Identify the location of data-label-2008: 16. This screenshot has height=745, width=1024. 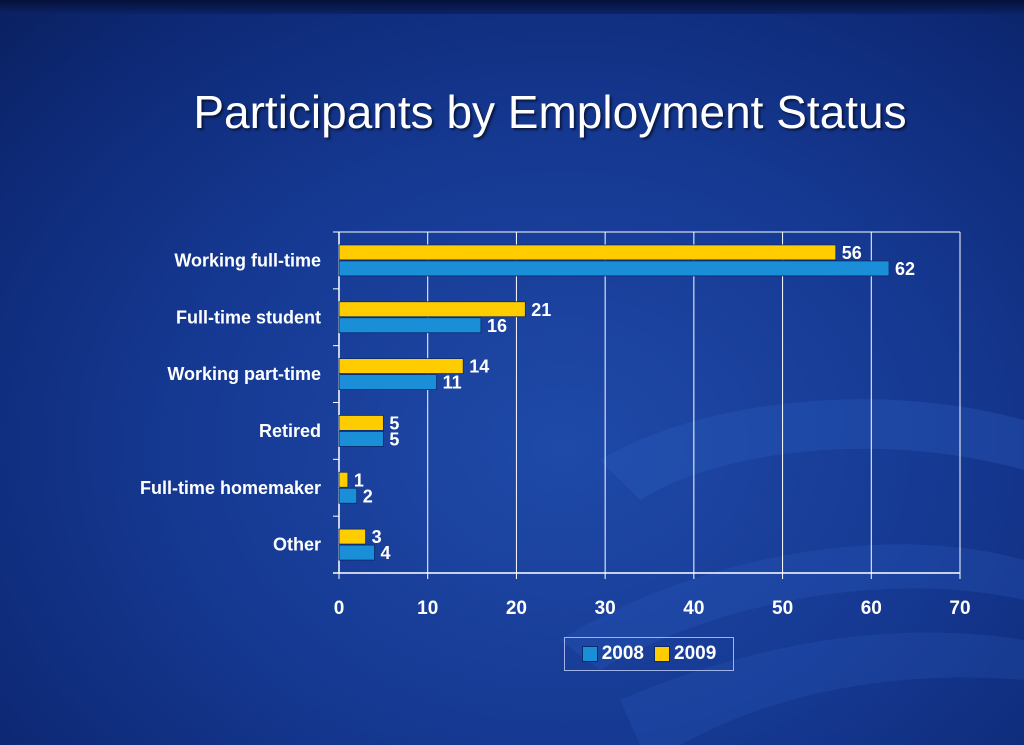
(497, 326).